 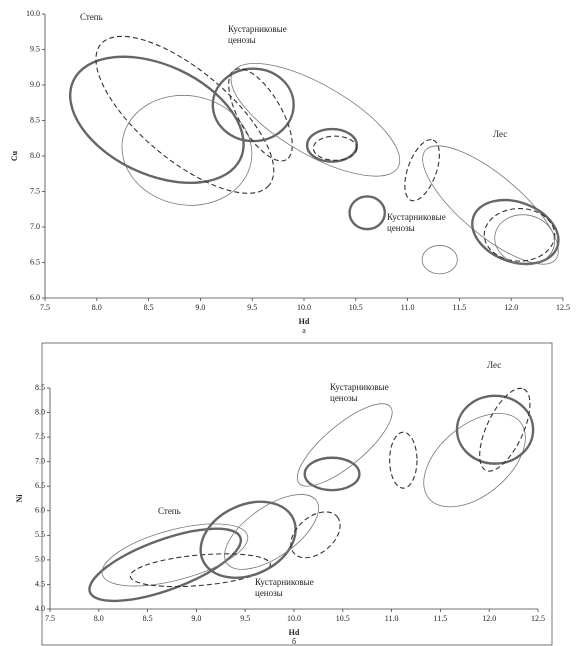 What do you see at coordinates (19, 498) in the screenshot?
I see `y-axis-label: Ni` at bounding box center [19, 498].